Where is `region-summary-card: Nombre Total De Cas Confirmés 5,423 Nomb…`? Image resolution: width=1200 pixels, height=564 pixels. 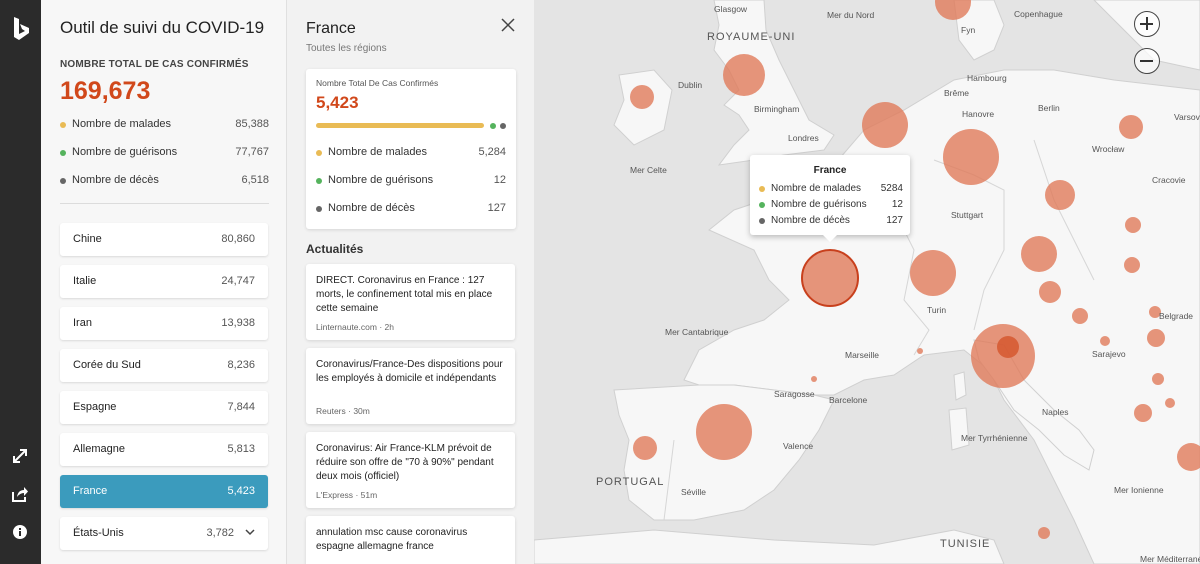
region-summary-card: Nombre Total De Cas Confirmés 5,423 Nomb… is located at coordinates (411, 149).